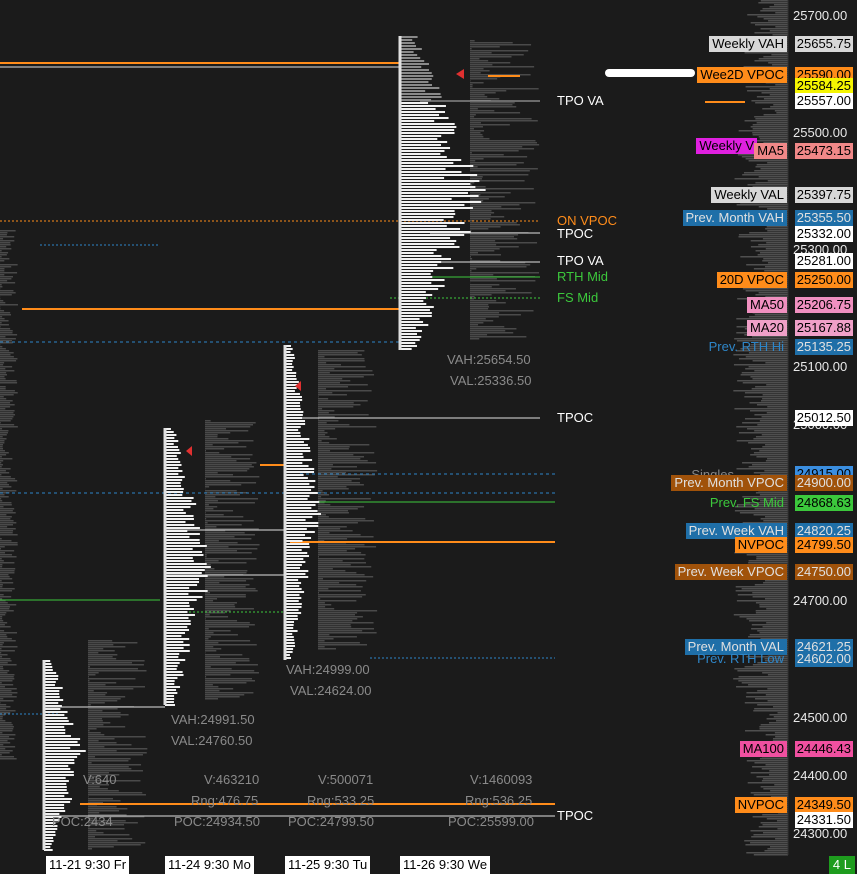 The height and width of the screenshot is (874, 857). What do you see at coordinates (499, 800) in the screenshot?
I see `session-4-range: Rng:536.25` at bounding box center [499, 800].